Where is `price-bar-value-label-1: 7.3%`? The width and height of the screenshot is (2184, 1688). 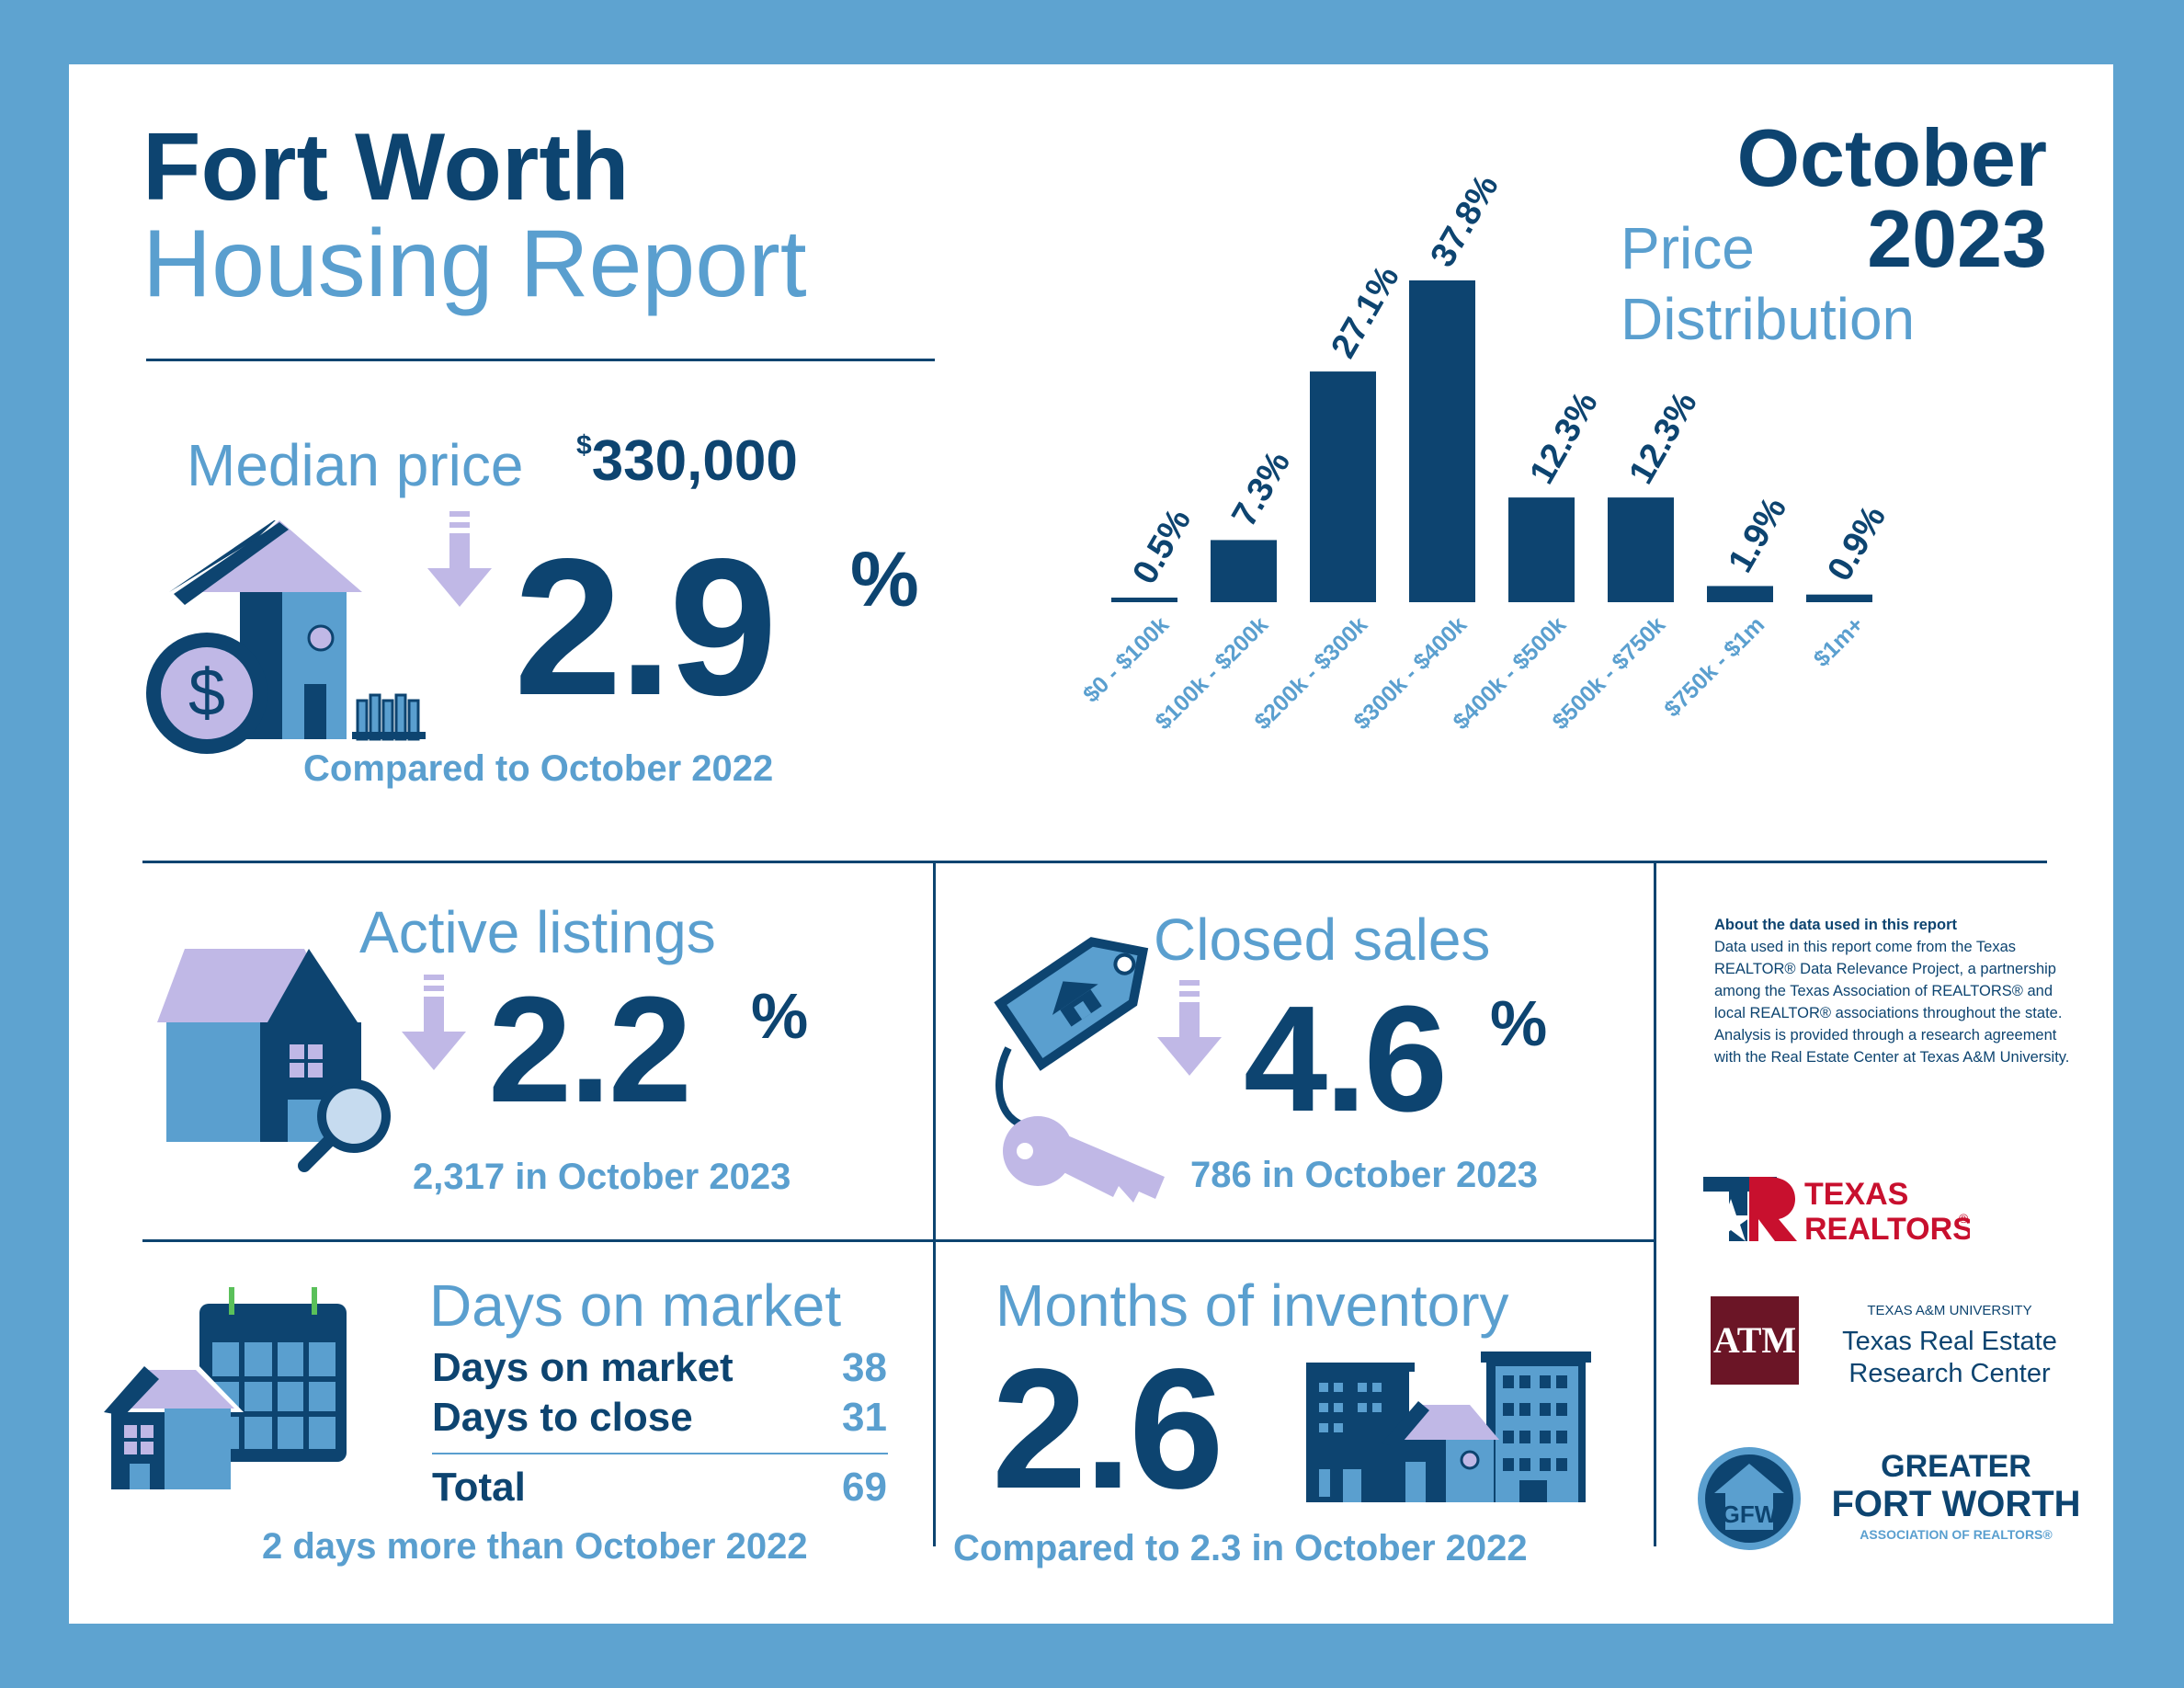
price-bar-value-label-1: 7.3% is located at coordinates (1261, 489).